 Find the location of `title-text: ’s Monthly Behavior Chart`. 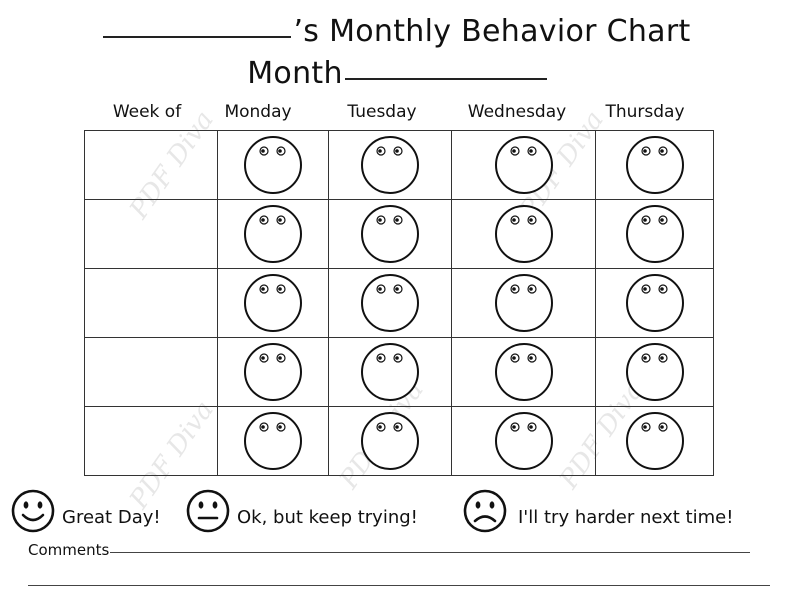

title-text: ’s Monthly Behavior Chart is located at coordinates (492, 31).